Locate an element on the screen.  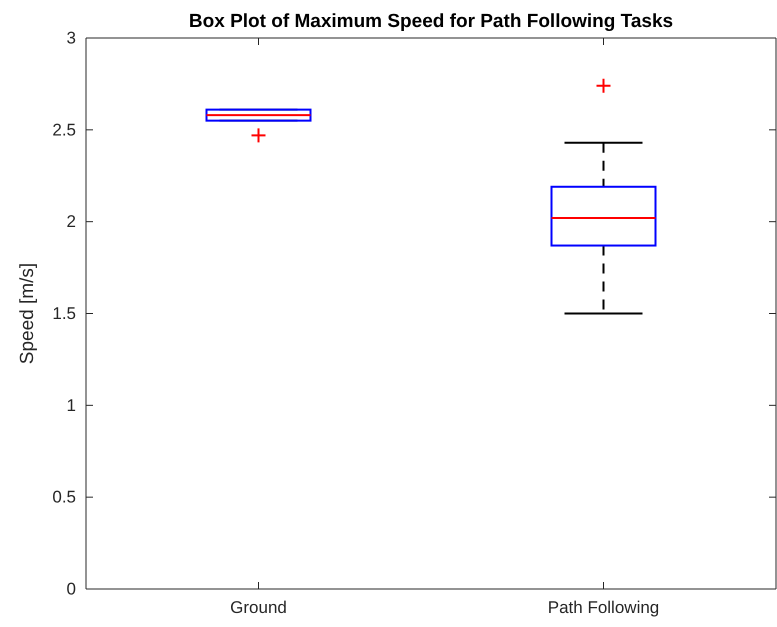
y-tick-label: 2 is located at coordinates (71, 222).